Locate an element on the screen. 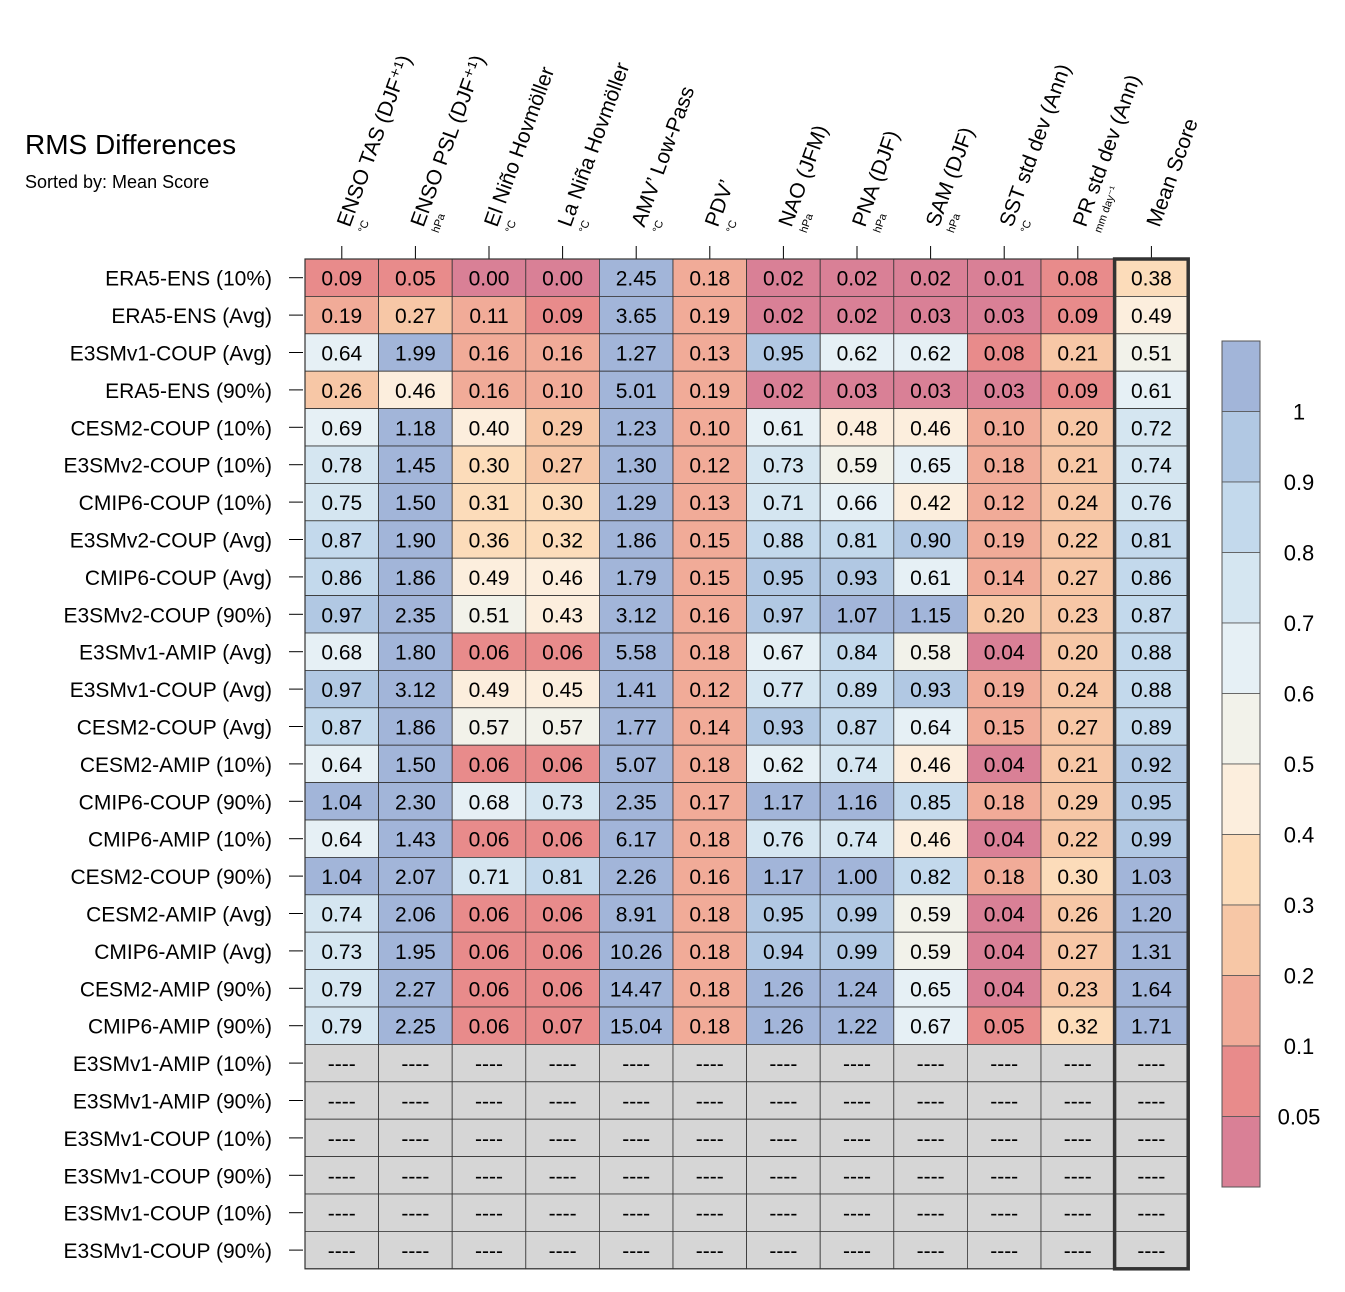 The height and width of the screenshot is (1292, 1345). cell-value: 0.20 is located at coordinates (1004, 615).